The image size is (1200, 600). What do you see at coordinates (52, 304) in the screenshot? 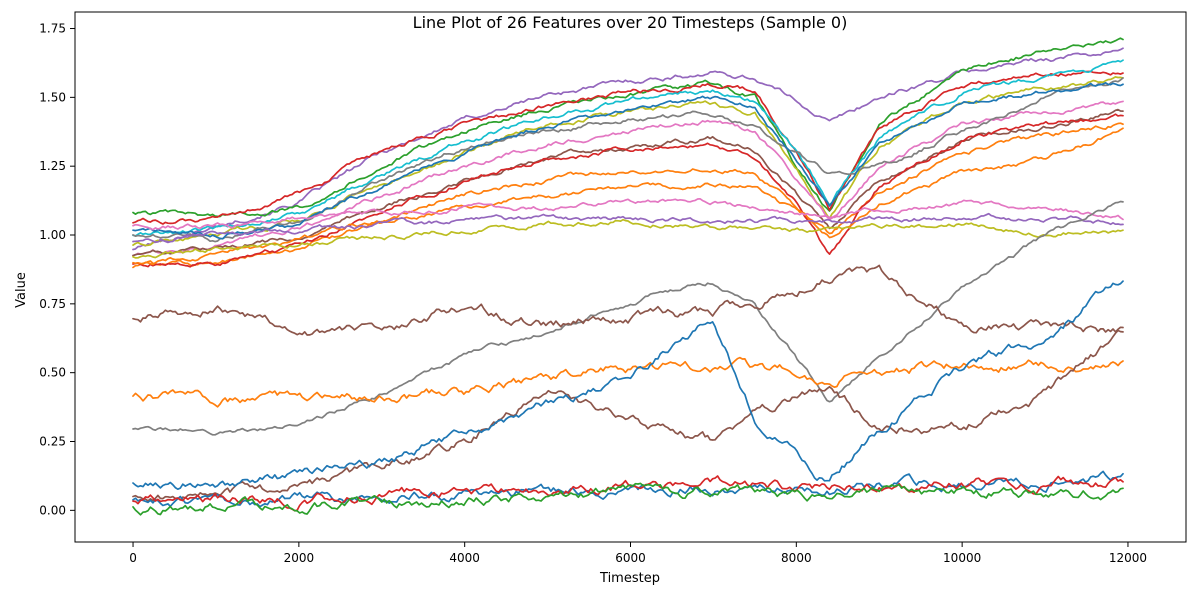
I see `y-tick-label: 0.75` at bounding box center [52, 304].